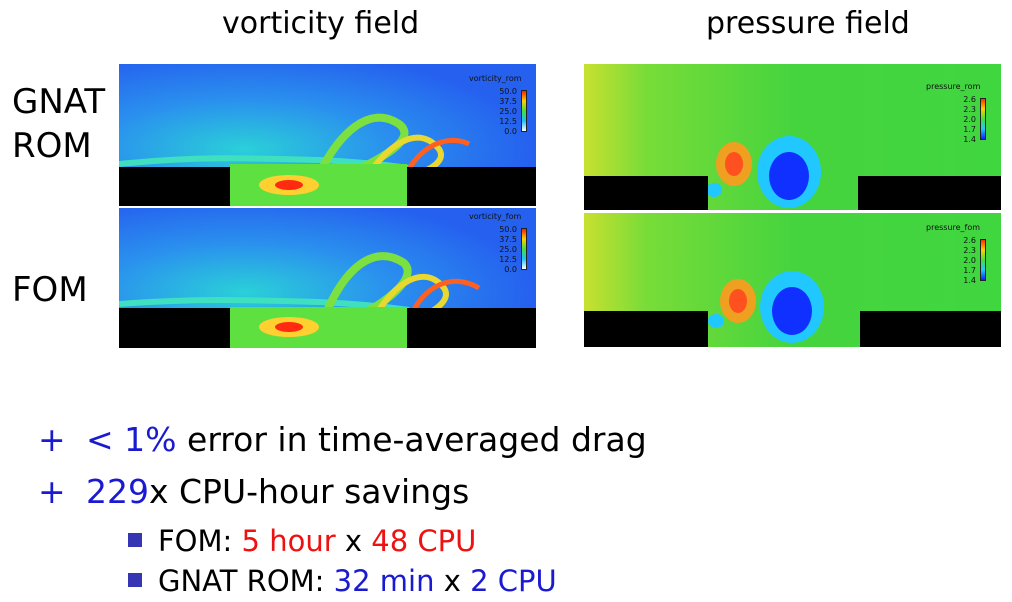 Image resolution: width=1012 pixels, height=602 pixels. I want to click on vort-rom-vortex-core, so click(289, 185).